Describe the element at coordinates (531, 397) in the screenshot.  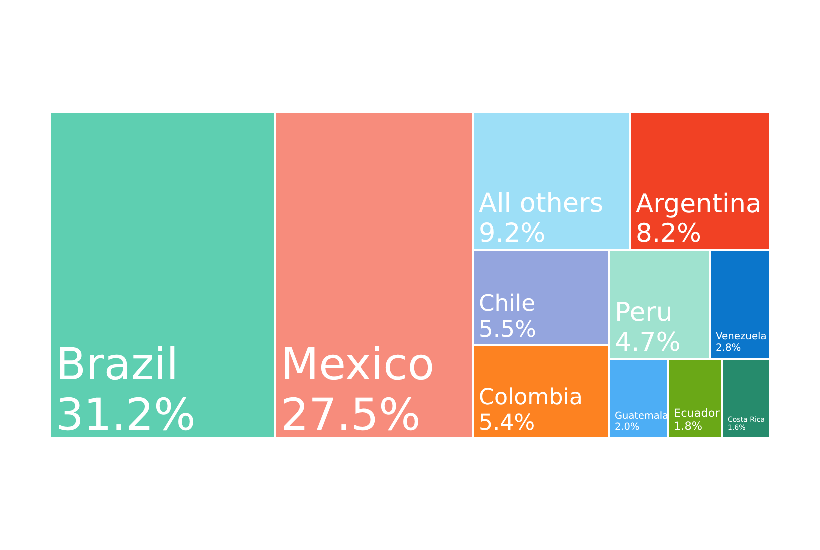
I see `category-label: Colombia` at that location.